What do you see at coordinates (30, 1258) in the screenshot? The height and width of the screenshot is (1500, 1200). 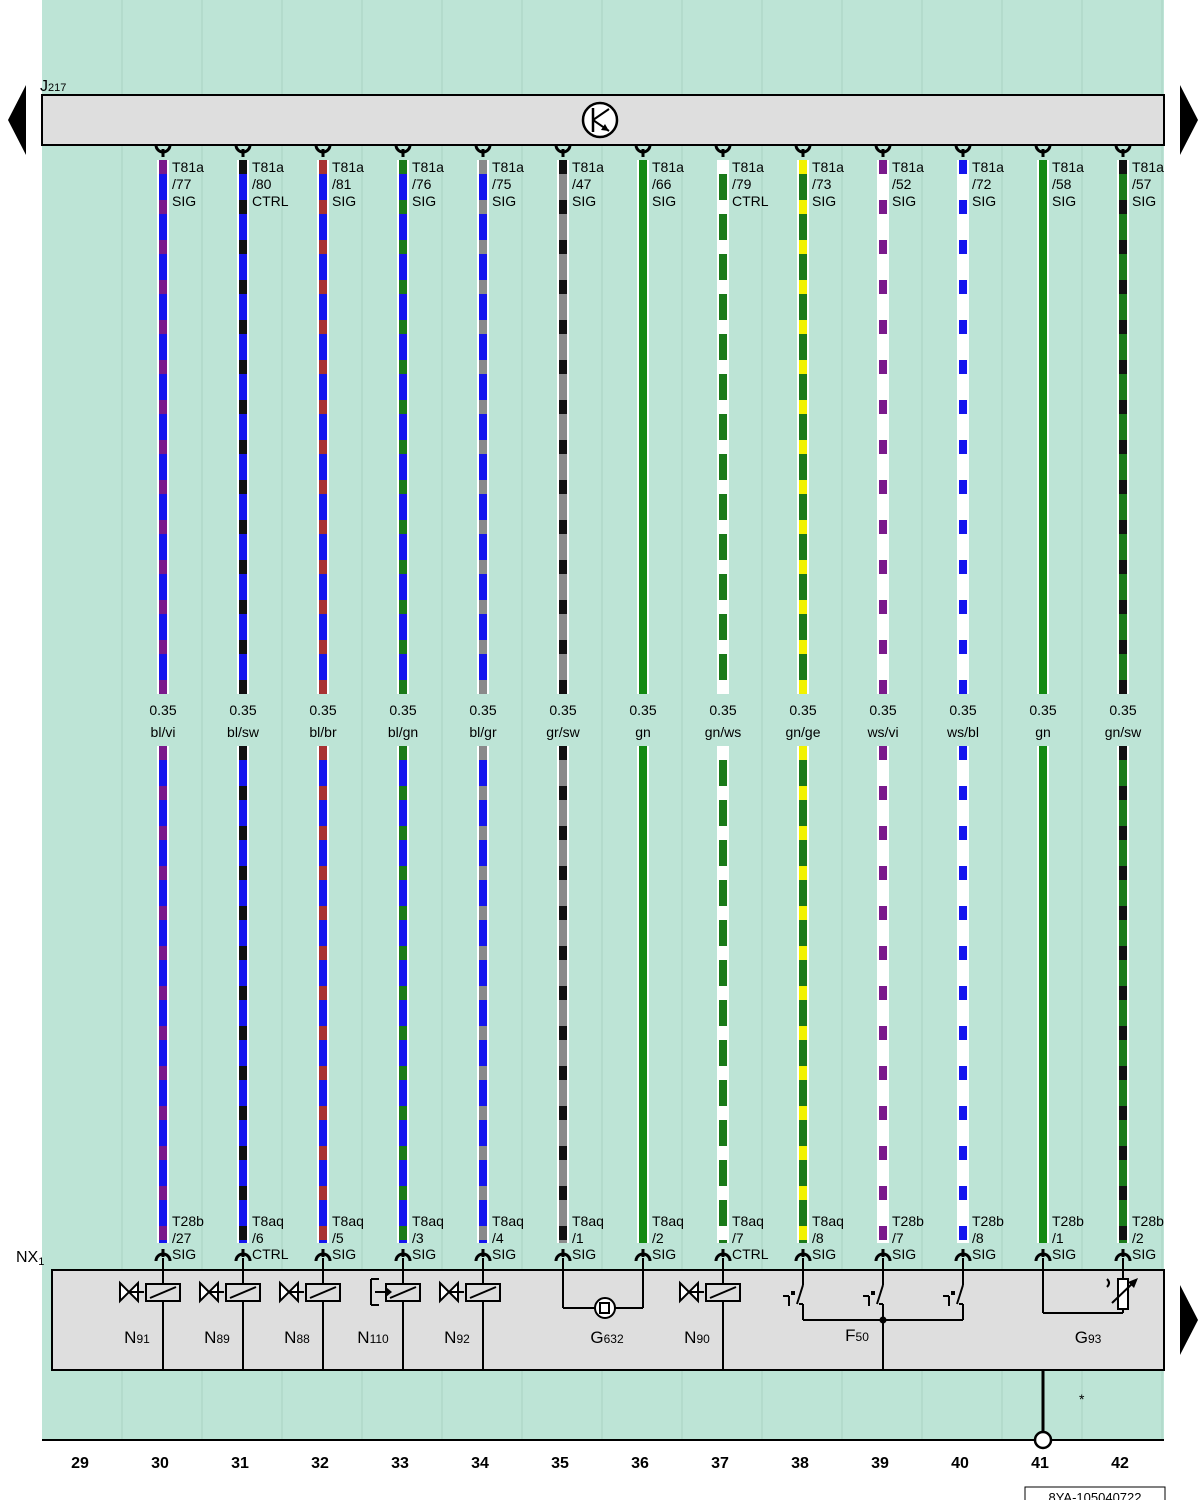 I see `module-label: NX1` at bounding box center [30, 1258].